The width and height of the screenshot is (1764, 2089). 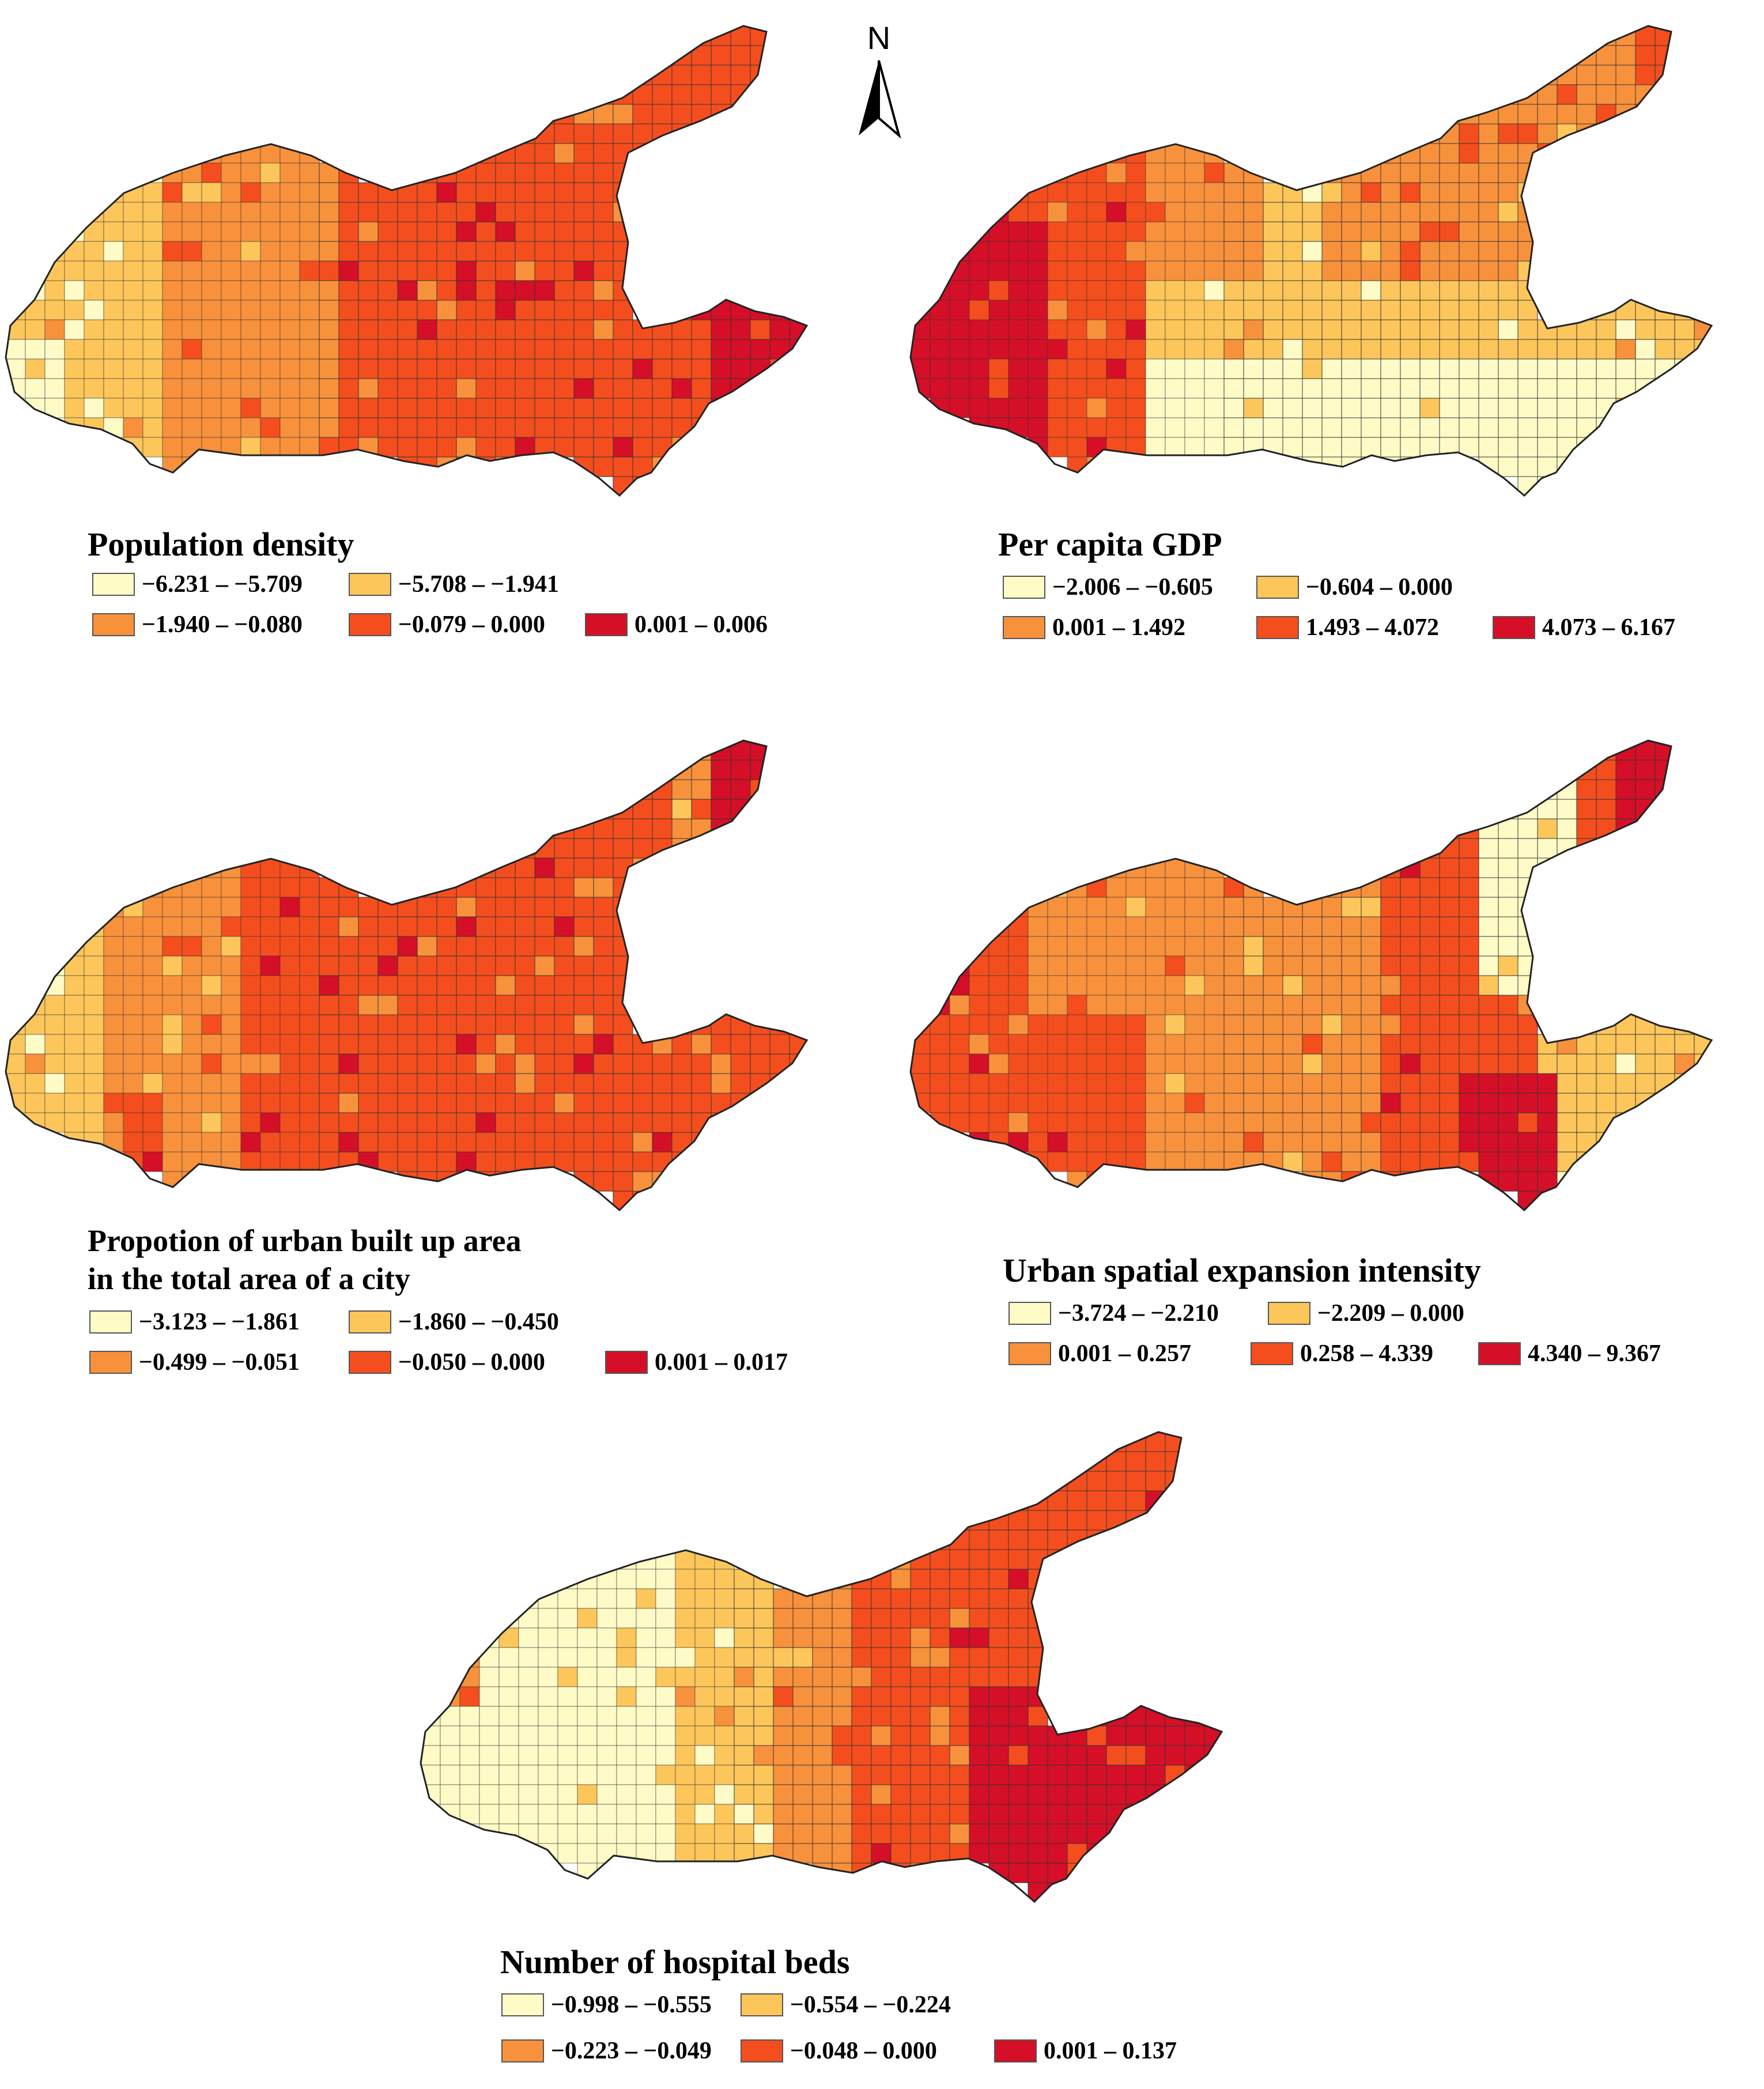 I want to click on legend-item: −0.079 – 0.000, so click(x=447, y=625).